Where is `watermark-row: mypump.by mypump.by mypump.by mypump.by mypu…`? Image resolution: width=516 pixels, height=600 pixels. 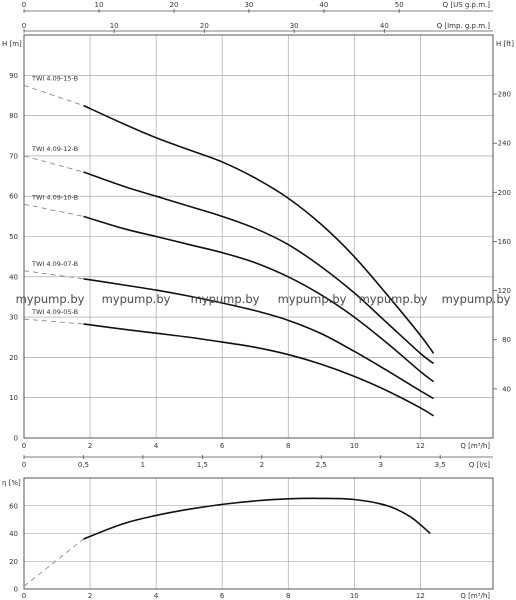
watermark-row: mypump.by mypump.by mypump.by mypump.by mypu… is located at coordinates (263, 299).